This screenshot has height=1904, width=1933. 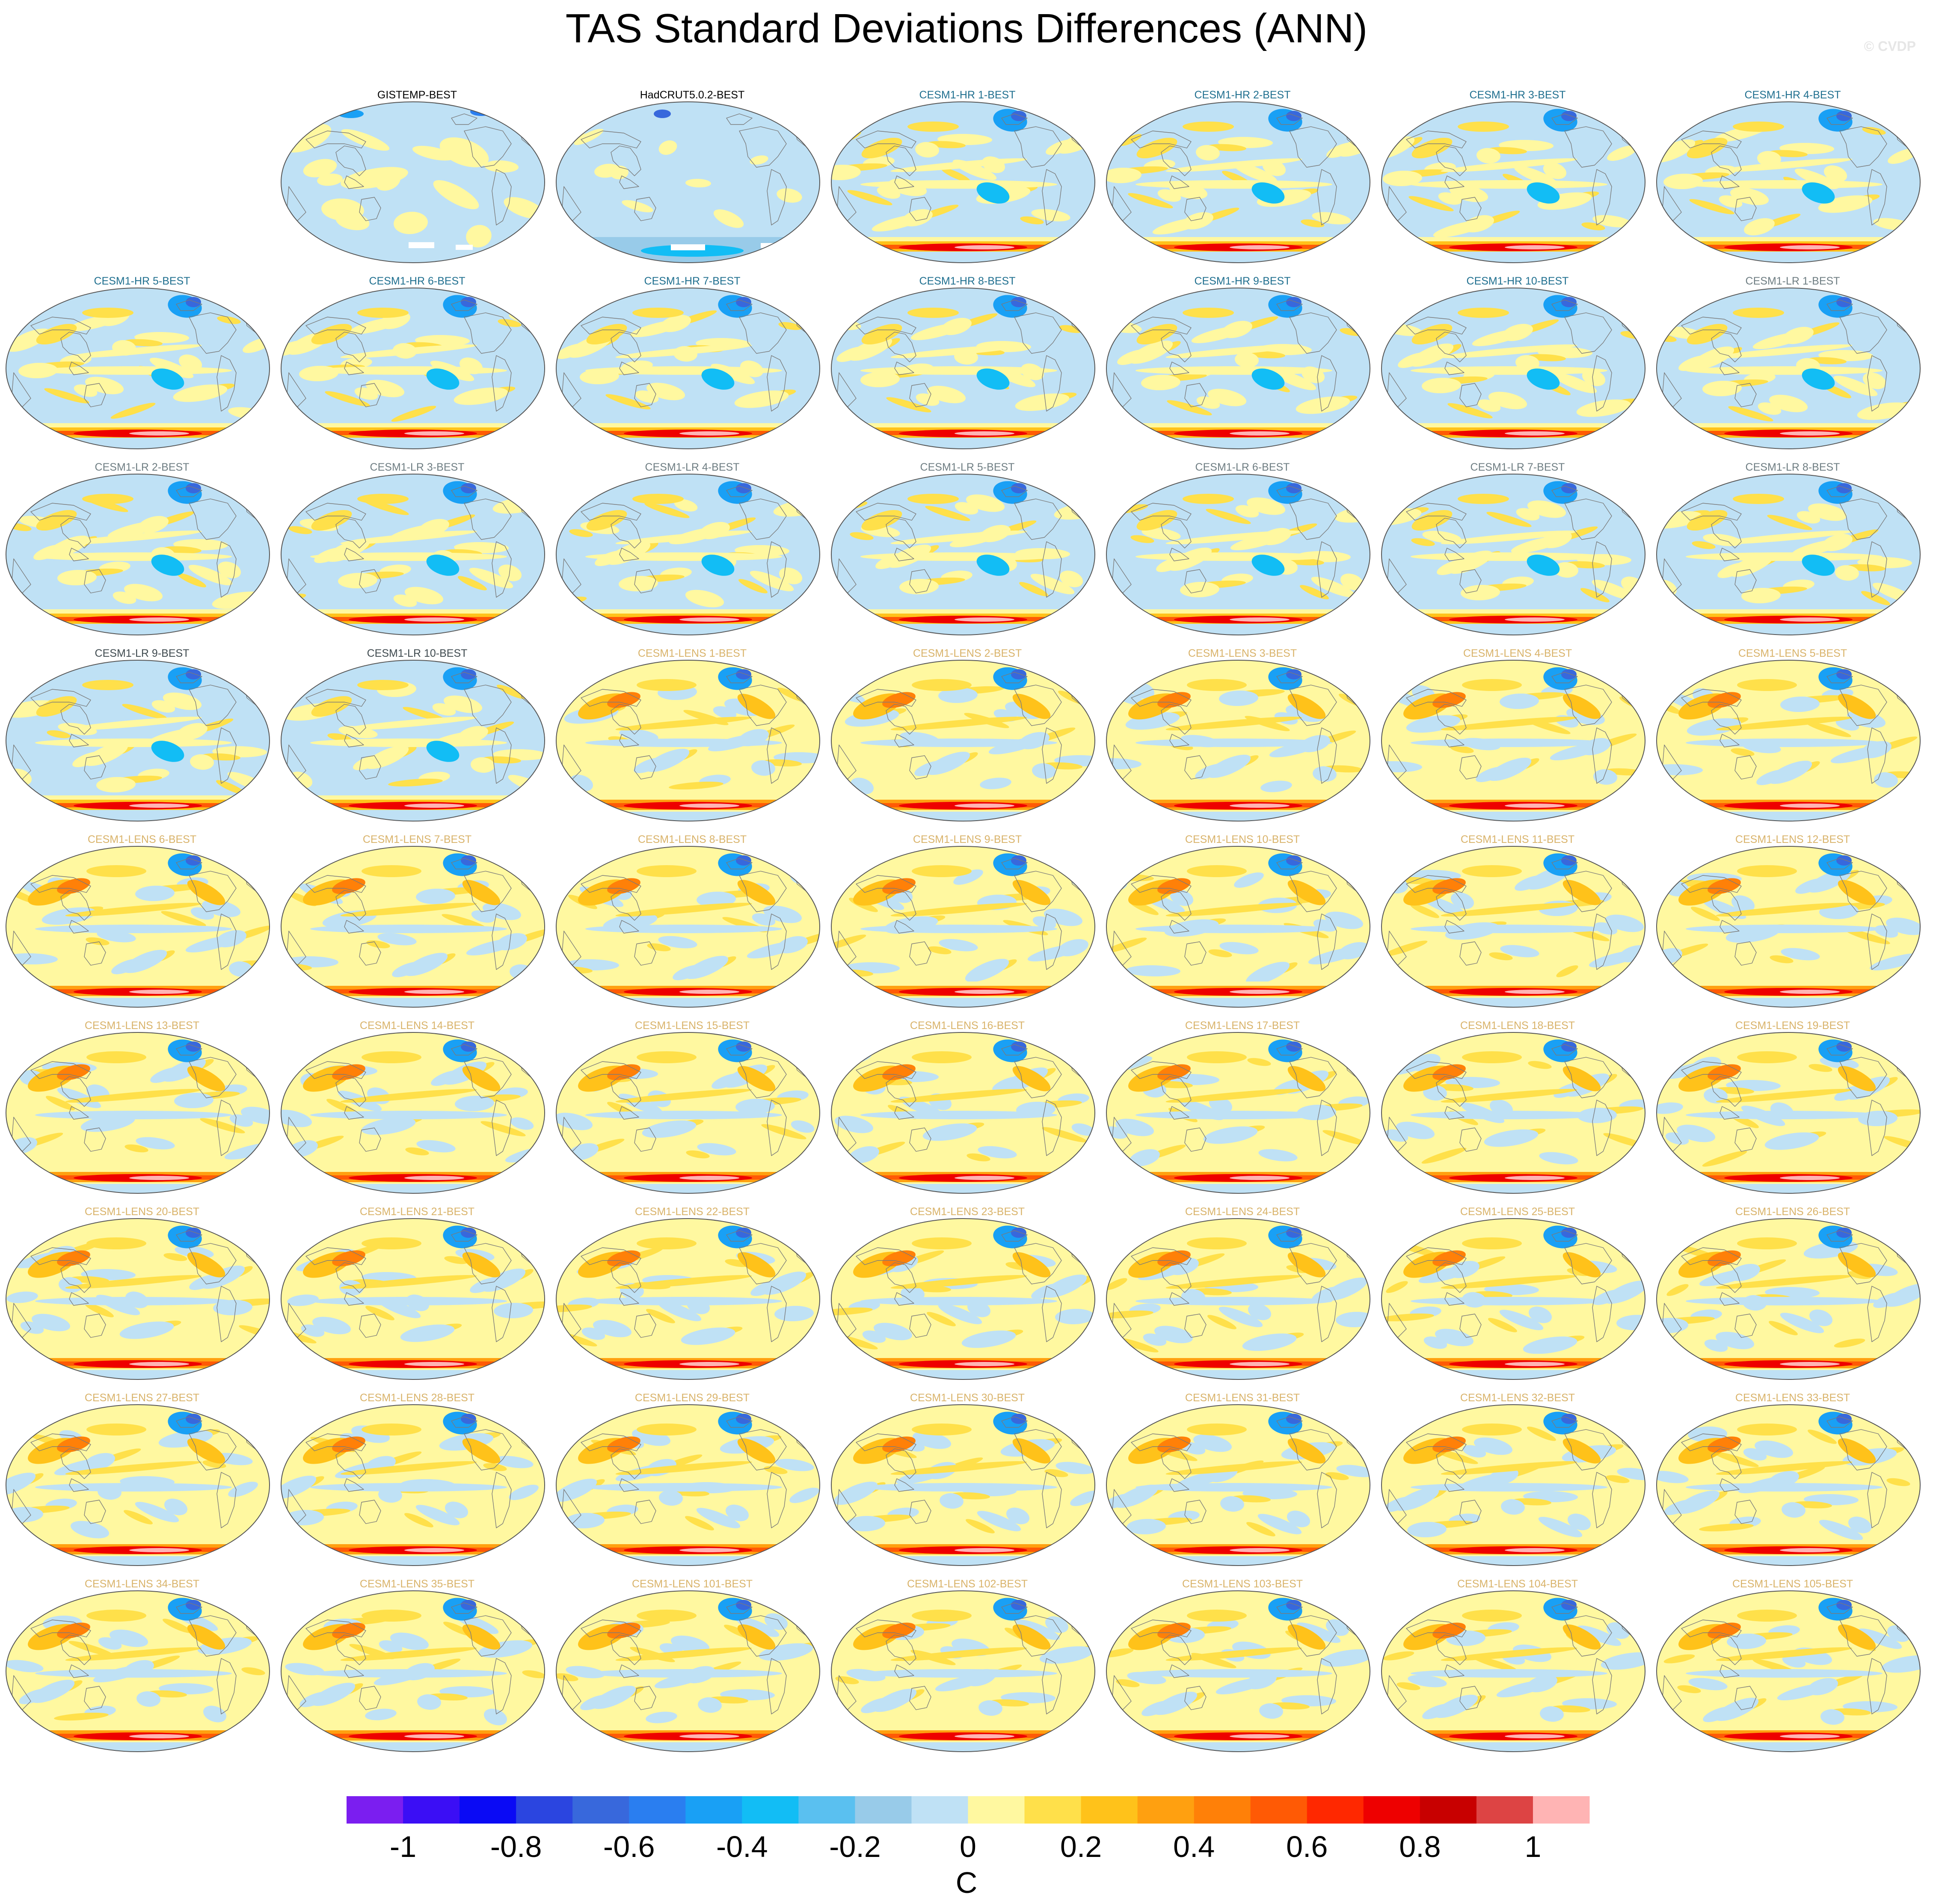 I want to click on colorbar-tick-label: 0, so click(x=968, y=1847).